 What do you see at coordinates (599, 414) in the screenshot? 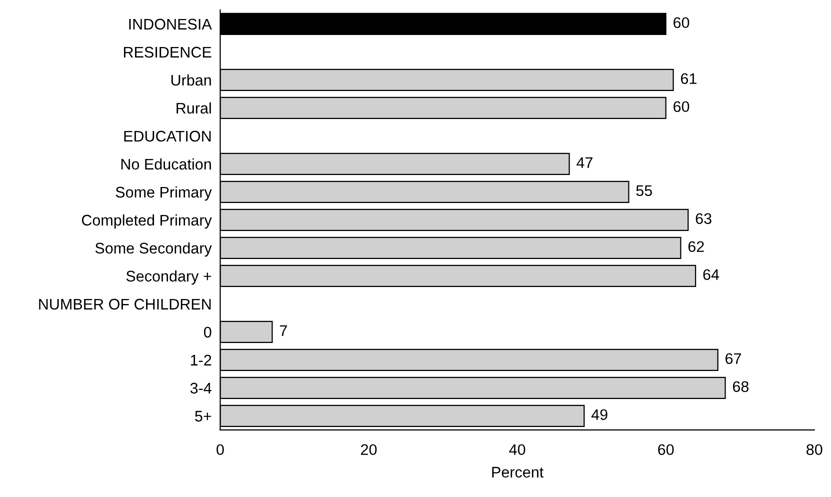
I see `data-label: 49` at bounding box center [599, 414].